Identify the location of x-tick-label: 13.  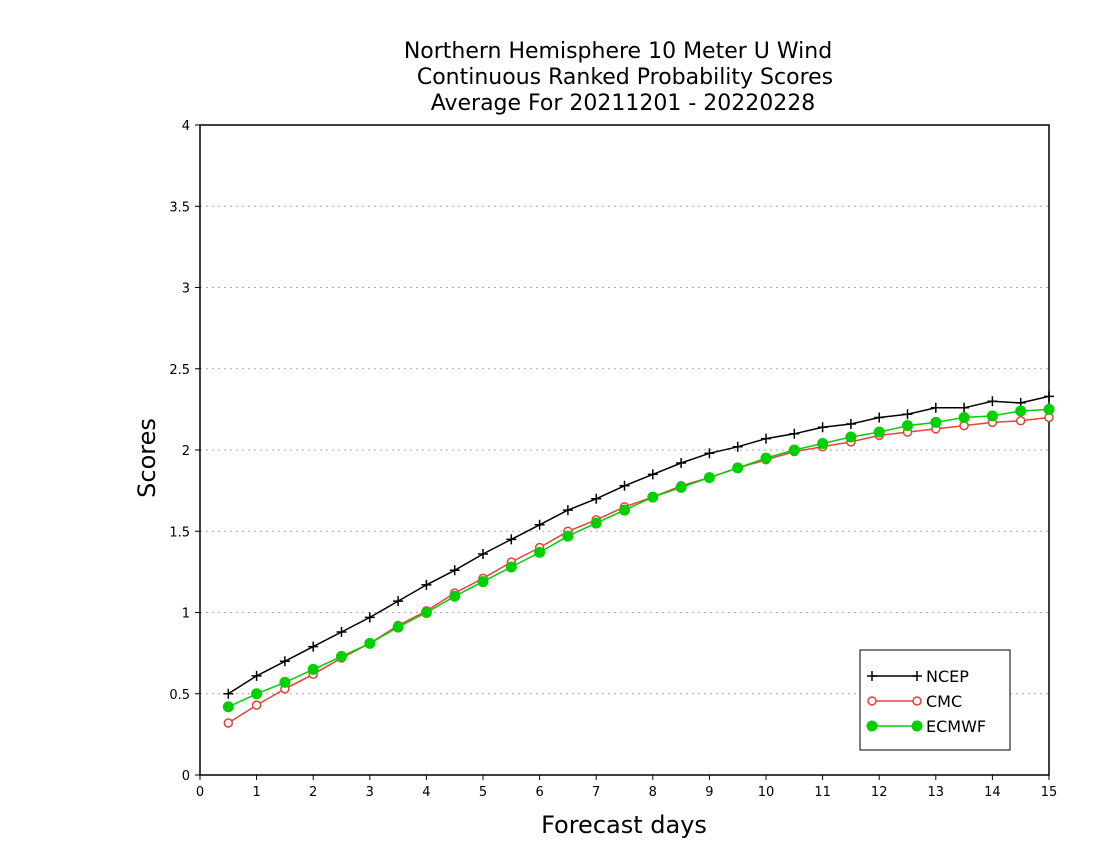
(936, 792).